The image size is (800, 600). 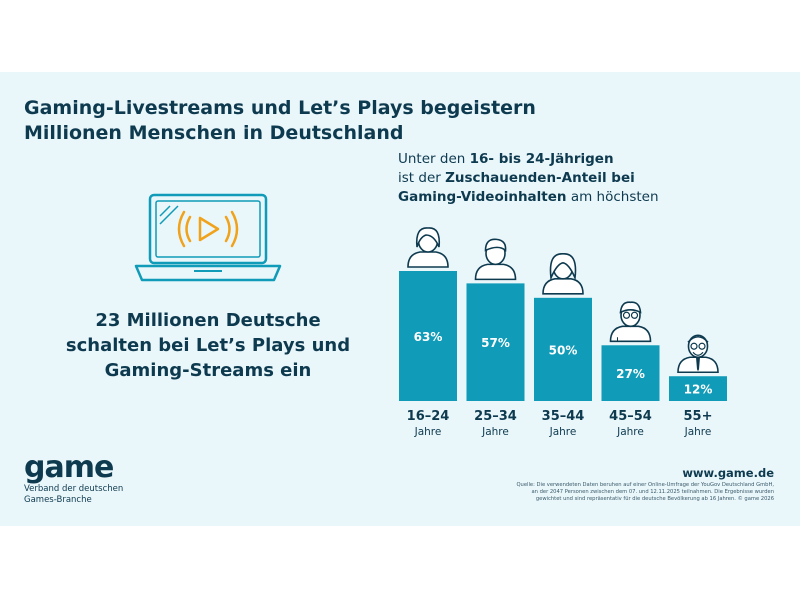 I want to click on laptop-play-icon, so click(x=208, y=238).